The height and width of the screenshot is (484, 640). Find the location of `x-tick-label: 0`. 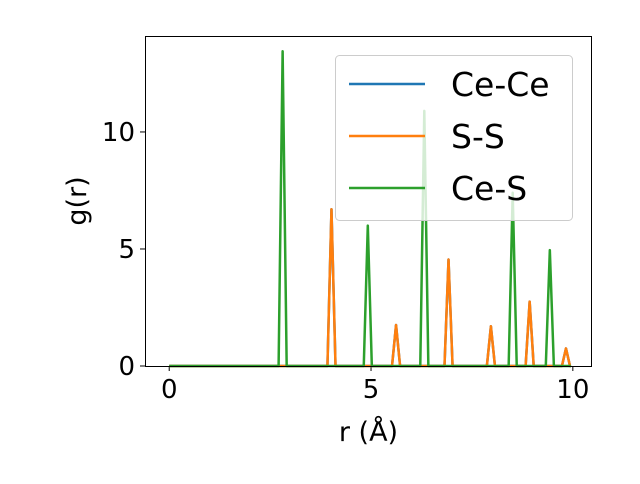

x-tick-label: 0 is located at coordinates (169, 390).